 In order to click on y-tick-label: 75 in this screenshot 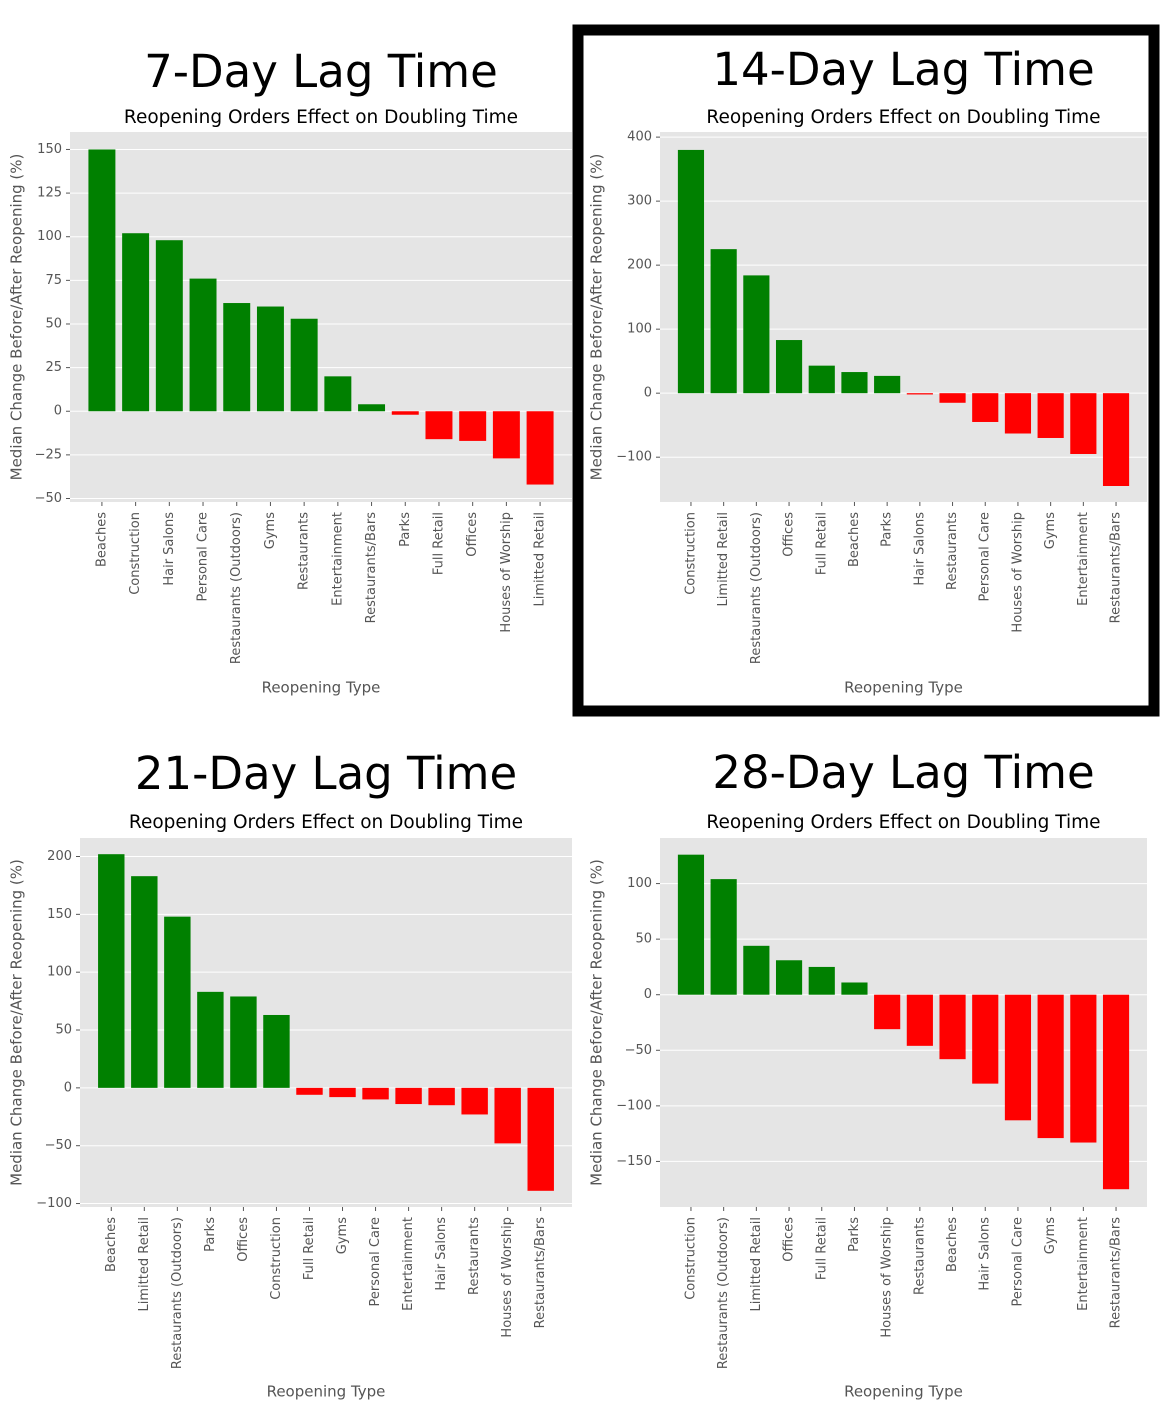, I will do `click(53, 280)`.